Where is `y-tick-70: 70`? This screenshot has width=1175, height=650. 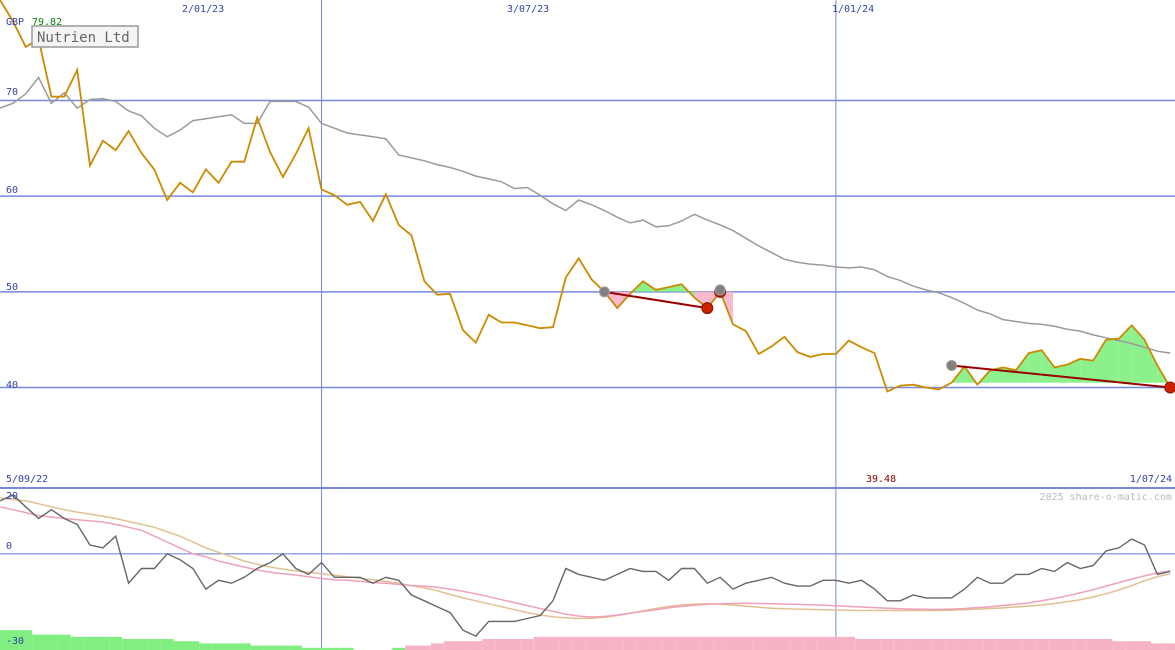 y-tick-70: 70 is located at coordinates (12, 92).